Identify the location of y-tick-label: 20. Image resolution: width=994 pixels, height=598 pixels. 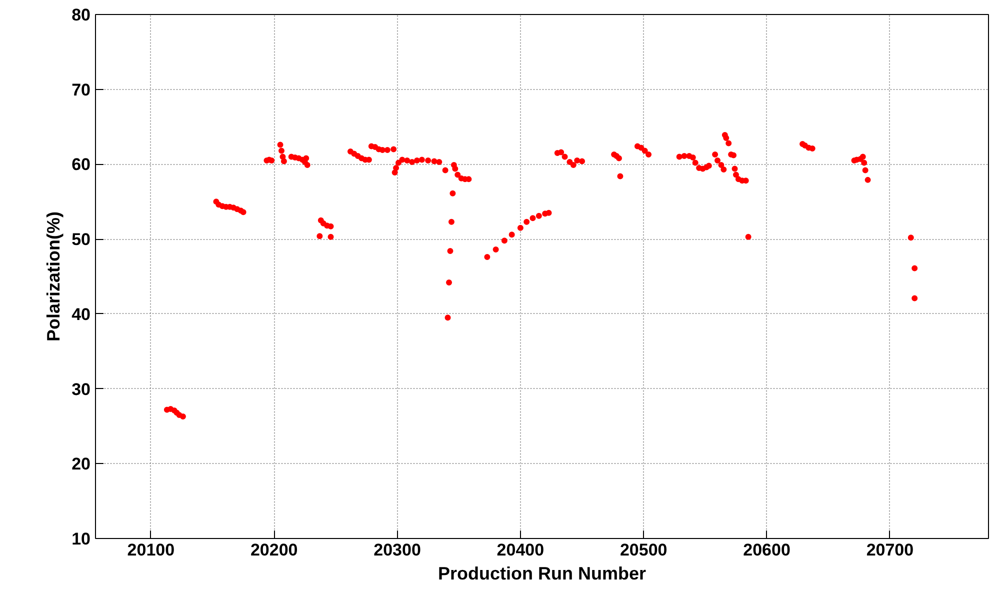
(81, 464).